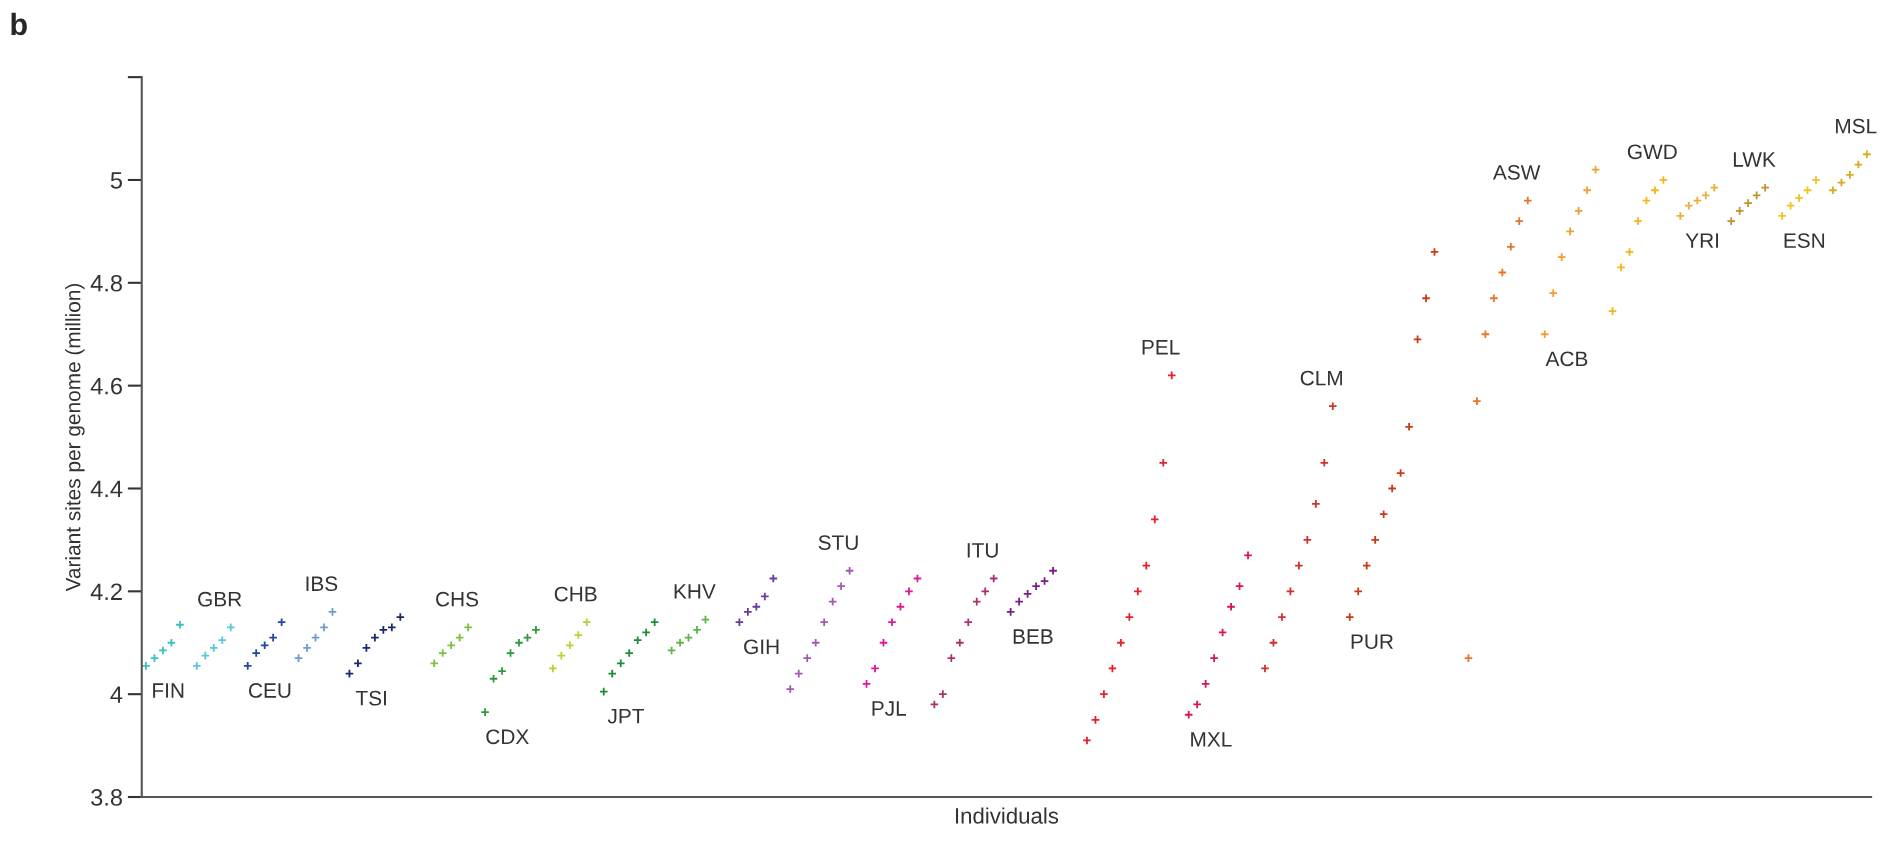 The height and width of the screenshot is (857, 1890). What do you see at coordinates (1804, 240) in the screenshot?
I see `annotation: ESN` at bounding box center [1804, 240].